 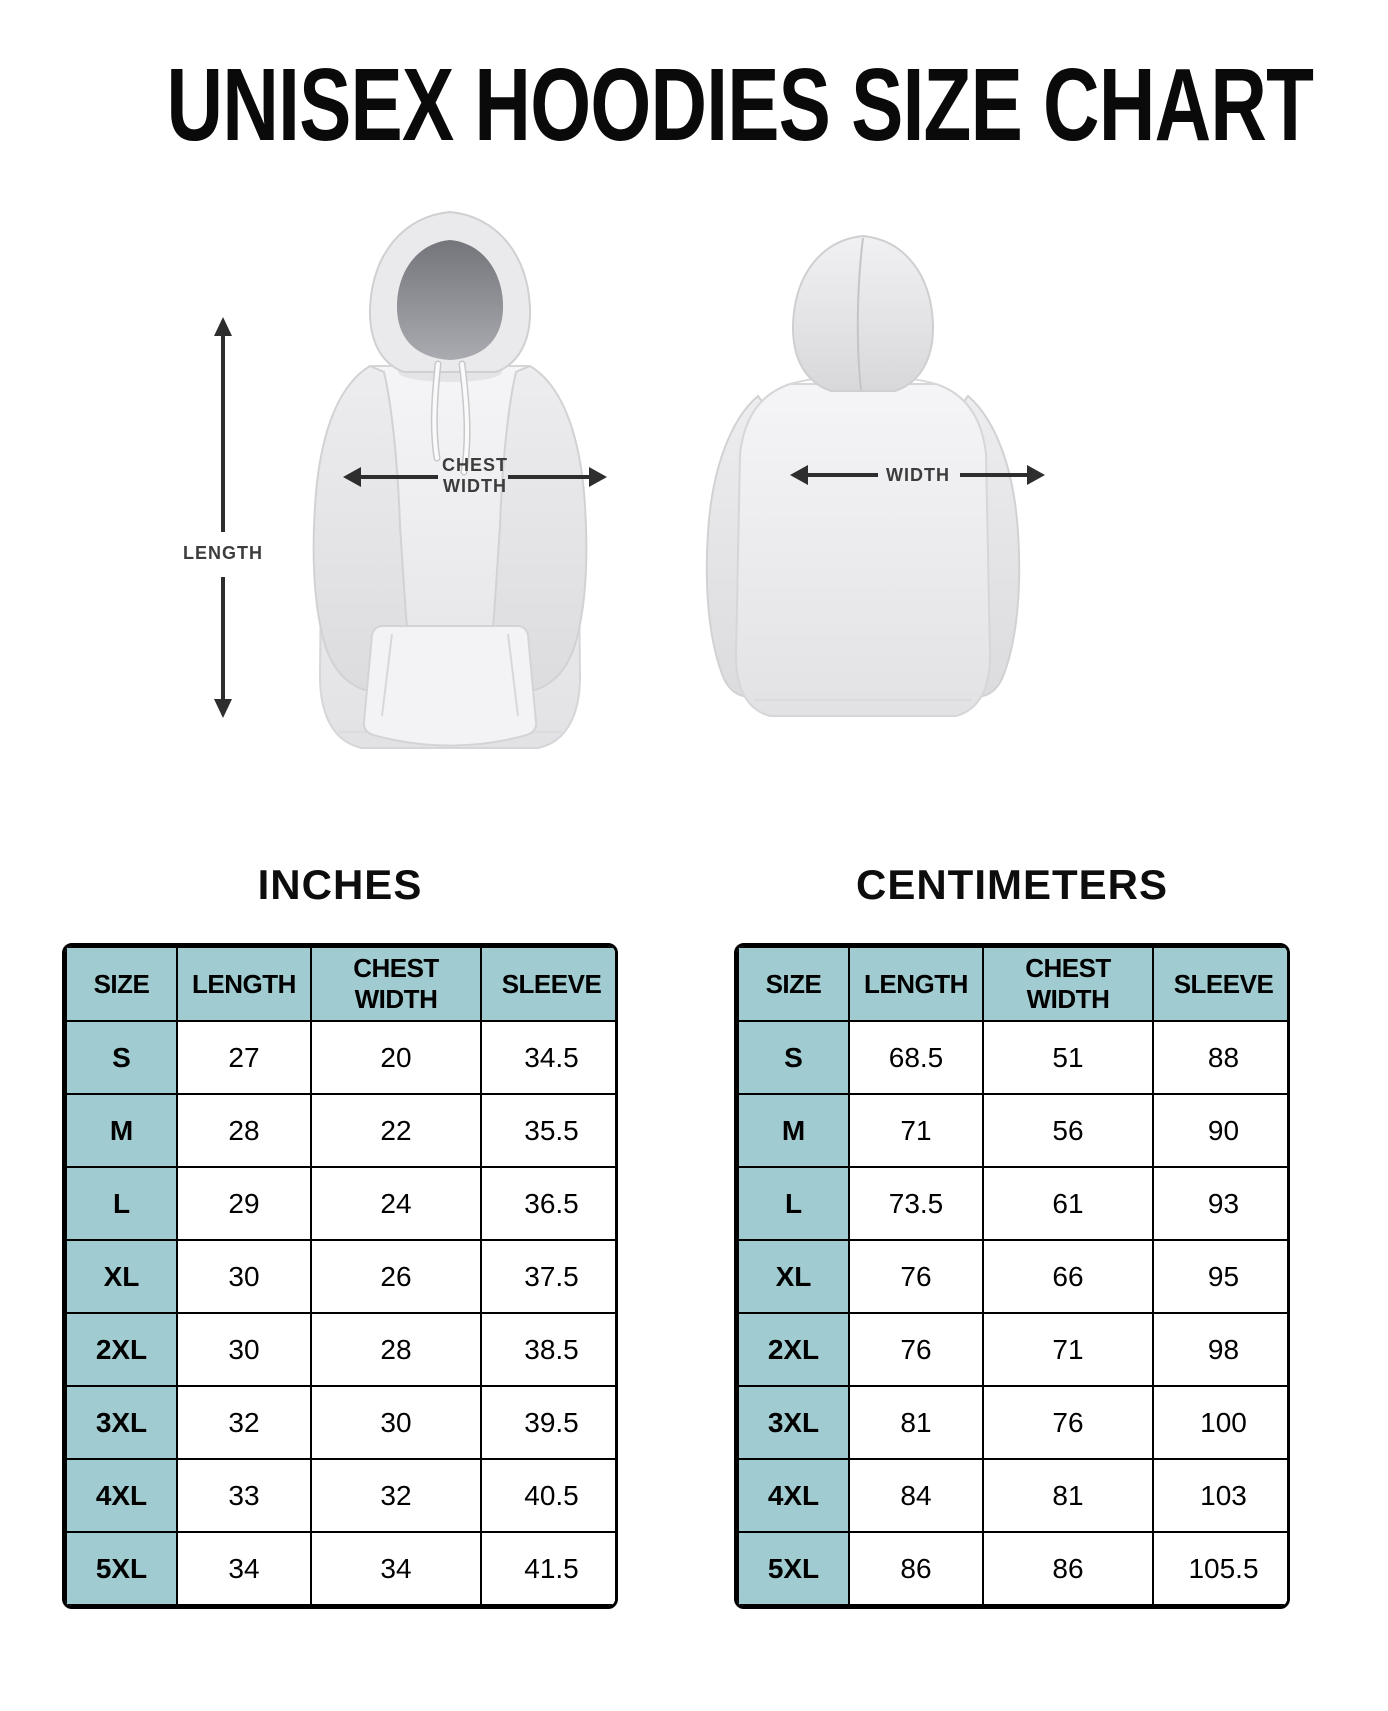 I want to click on inches-heading: INCHES, so click(x=340, y=884).